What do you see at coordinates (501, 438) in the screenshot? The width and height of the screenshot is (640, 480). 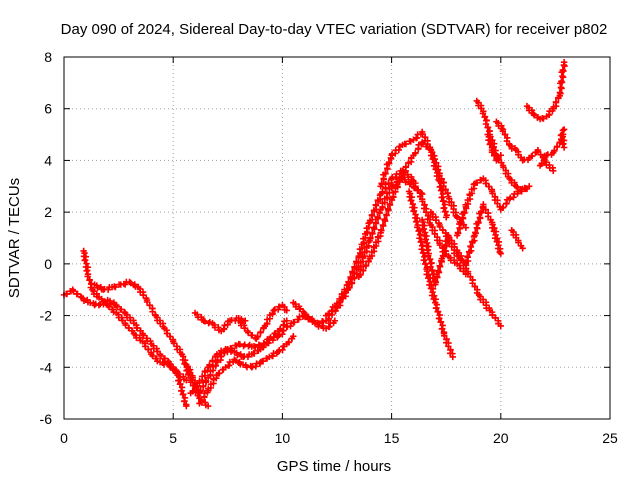 I see `x-tick-label: 20` at bounding box center [501, 438].